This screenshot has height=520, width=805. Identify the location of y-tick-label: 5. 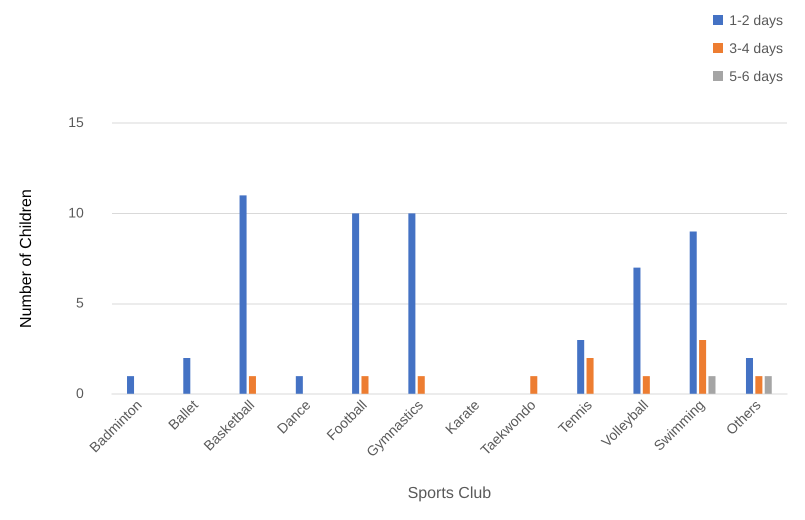
(80, 302).